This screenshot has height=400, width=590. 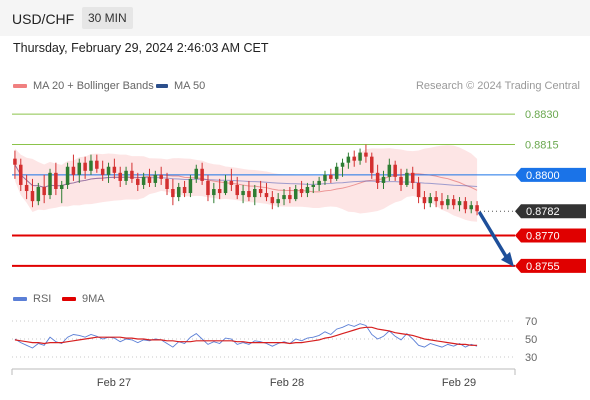 I want to click on ma9-swatch, so click(x=69, y=299).